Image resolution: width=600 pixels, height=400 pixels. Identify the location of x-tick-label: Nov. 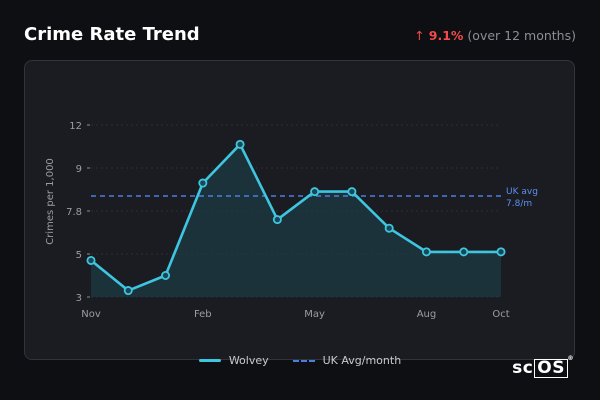
(91, 314).